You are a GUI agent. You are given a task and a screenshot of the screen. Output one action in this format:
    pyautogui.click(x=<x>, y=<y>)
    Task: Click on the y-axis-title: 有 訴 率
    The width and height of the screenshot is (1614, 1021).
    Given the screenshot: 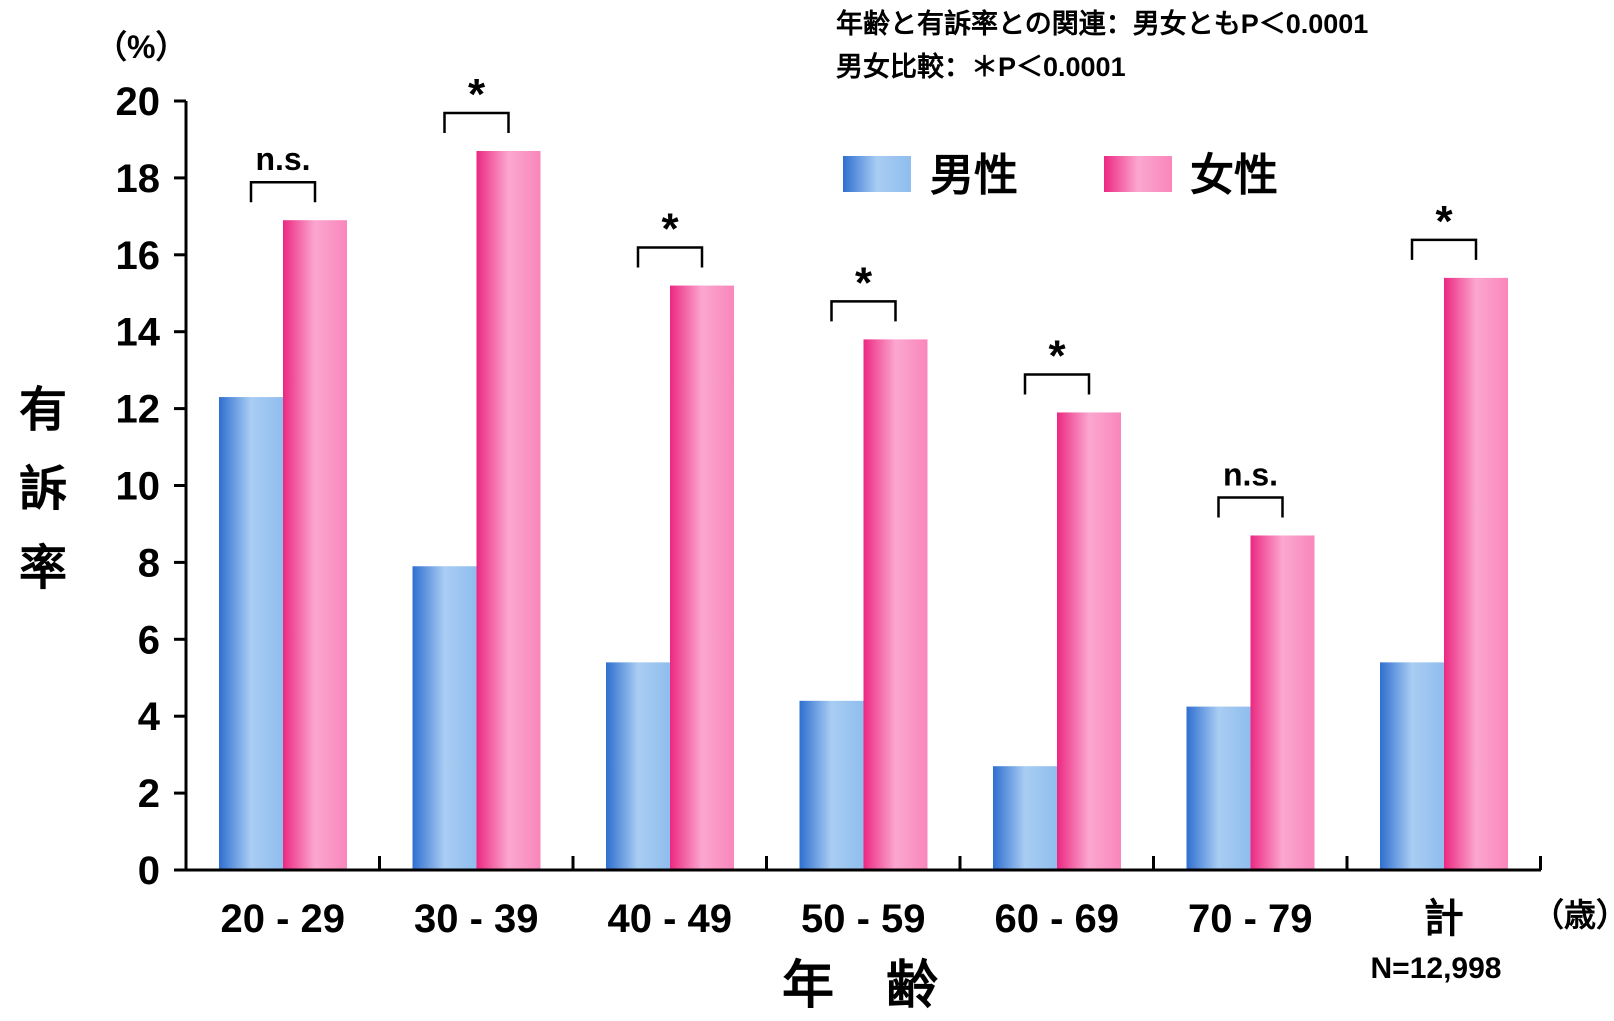 What is the action you would take?
    pyautogui.click(x=43, y=489)
    